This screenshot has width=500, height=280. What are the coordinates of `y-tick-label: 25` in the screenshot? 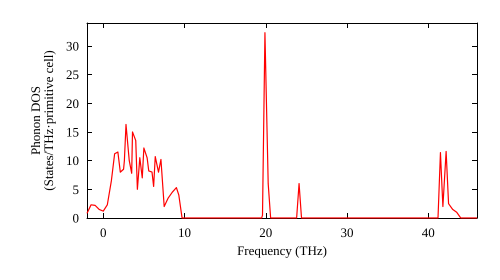 It's located at (72, 74).